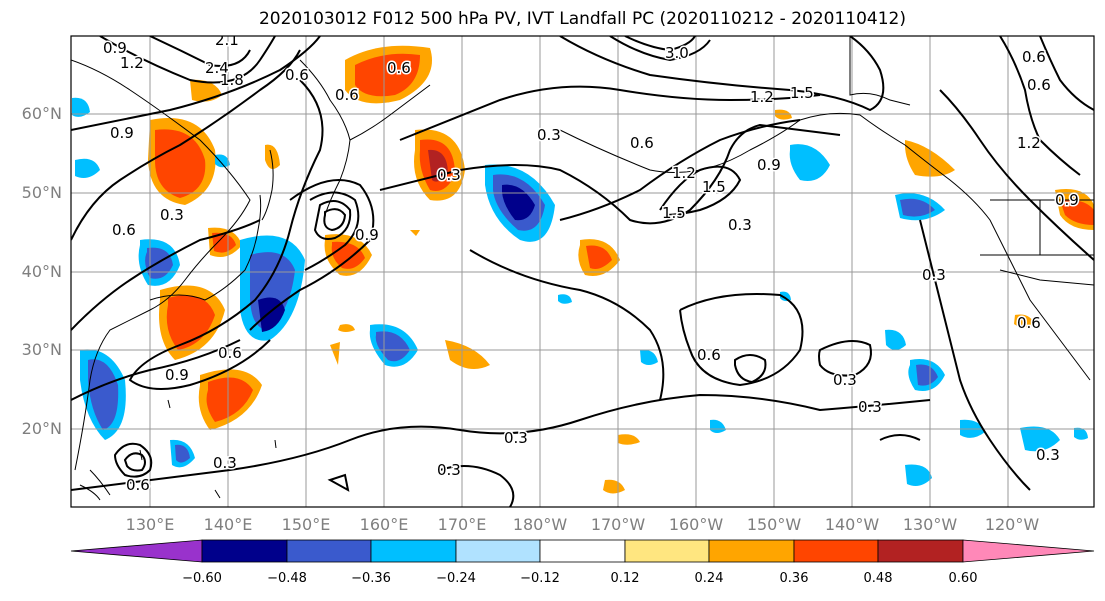  Describe the element at coordinates (1012, 524) in the screenshot. I see `lon-label: 120°W` at that location.